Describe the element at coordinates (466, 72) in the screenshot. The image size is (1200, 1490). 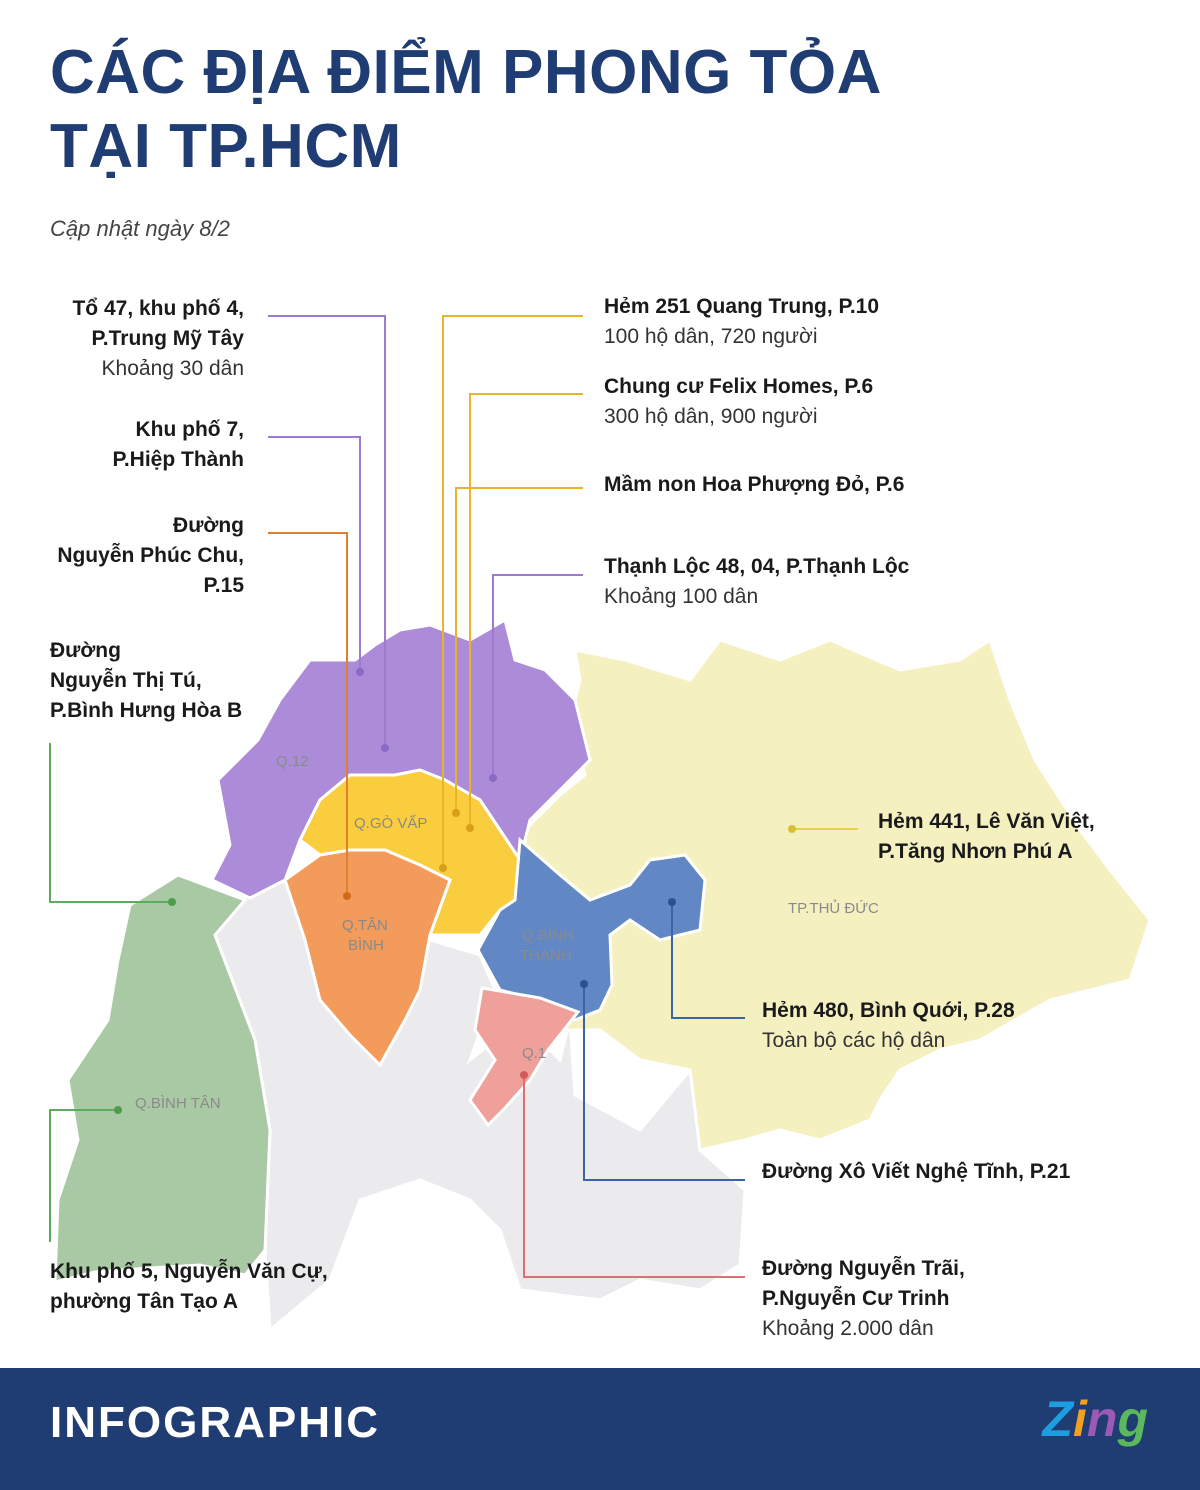
I see `title-line-1: CÁC ĐỊA ĐIỂM PHONG TỎA` at that location.